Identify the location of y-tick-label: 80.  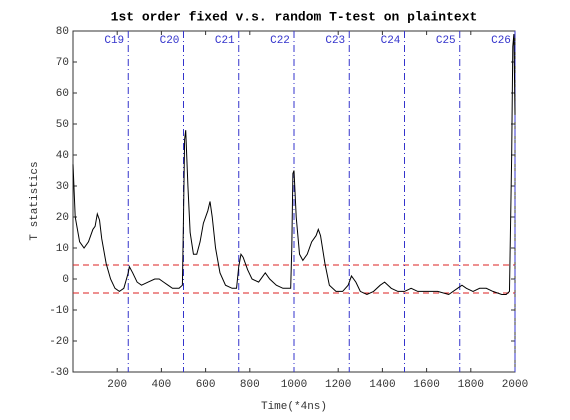
(62, 32).